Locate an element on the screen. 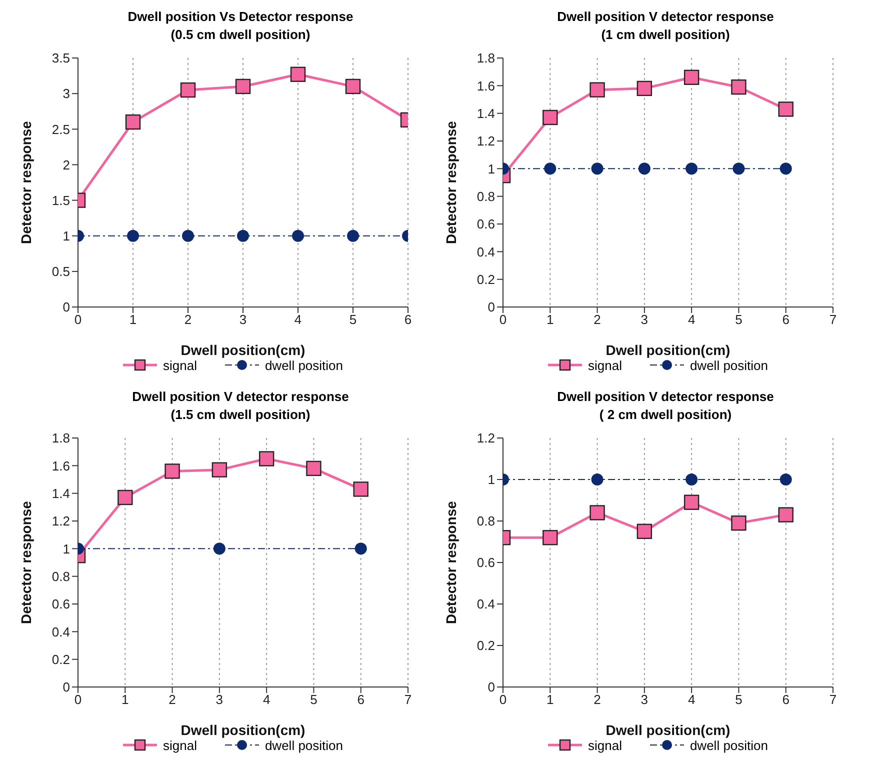  chart-title: Dwell position V detector response is located at coordinates (665, 17).